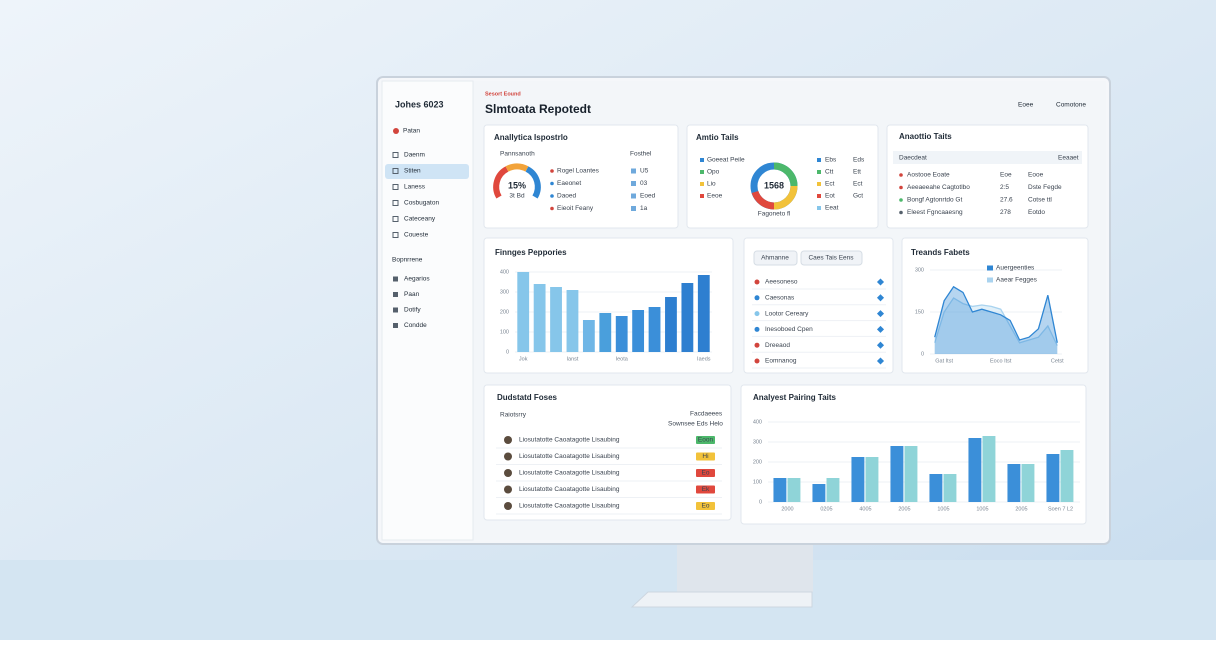  Describe the element at coordinates (420, 219) in the screenshot. I see `nav-item: Cateceany` at that location.